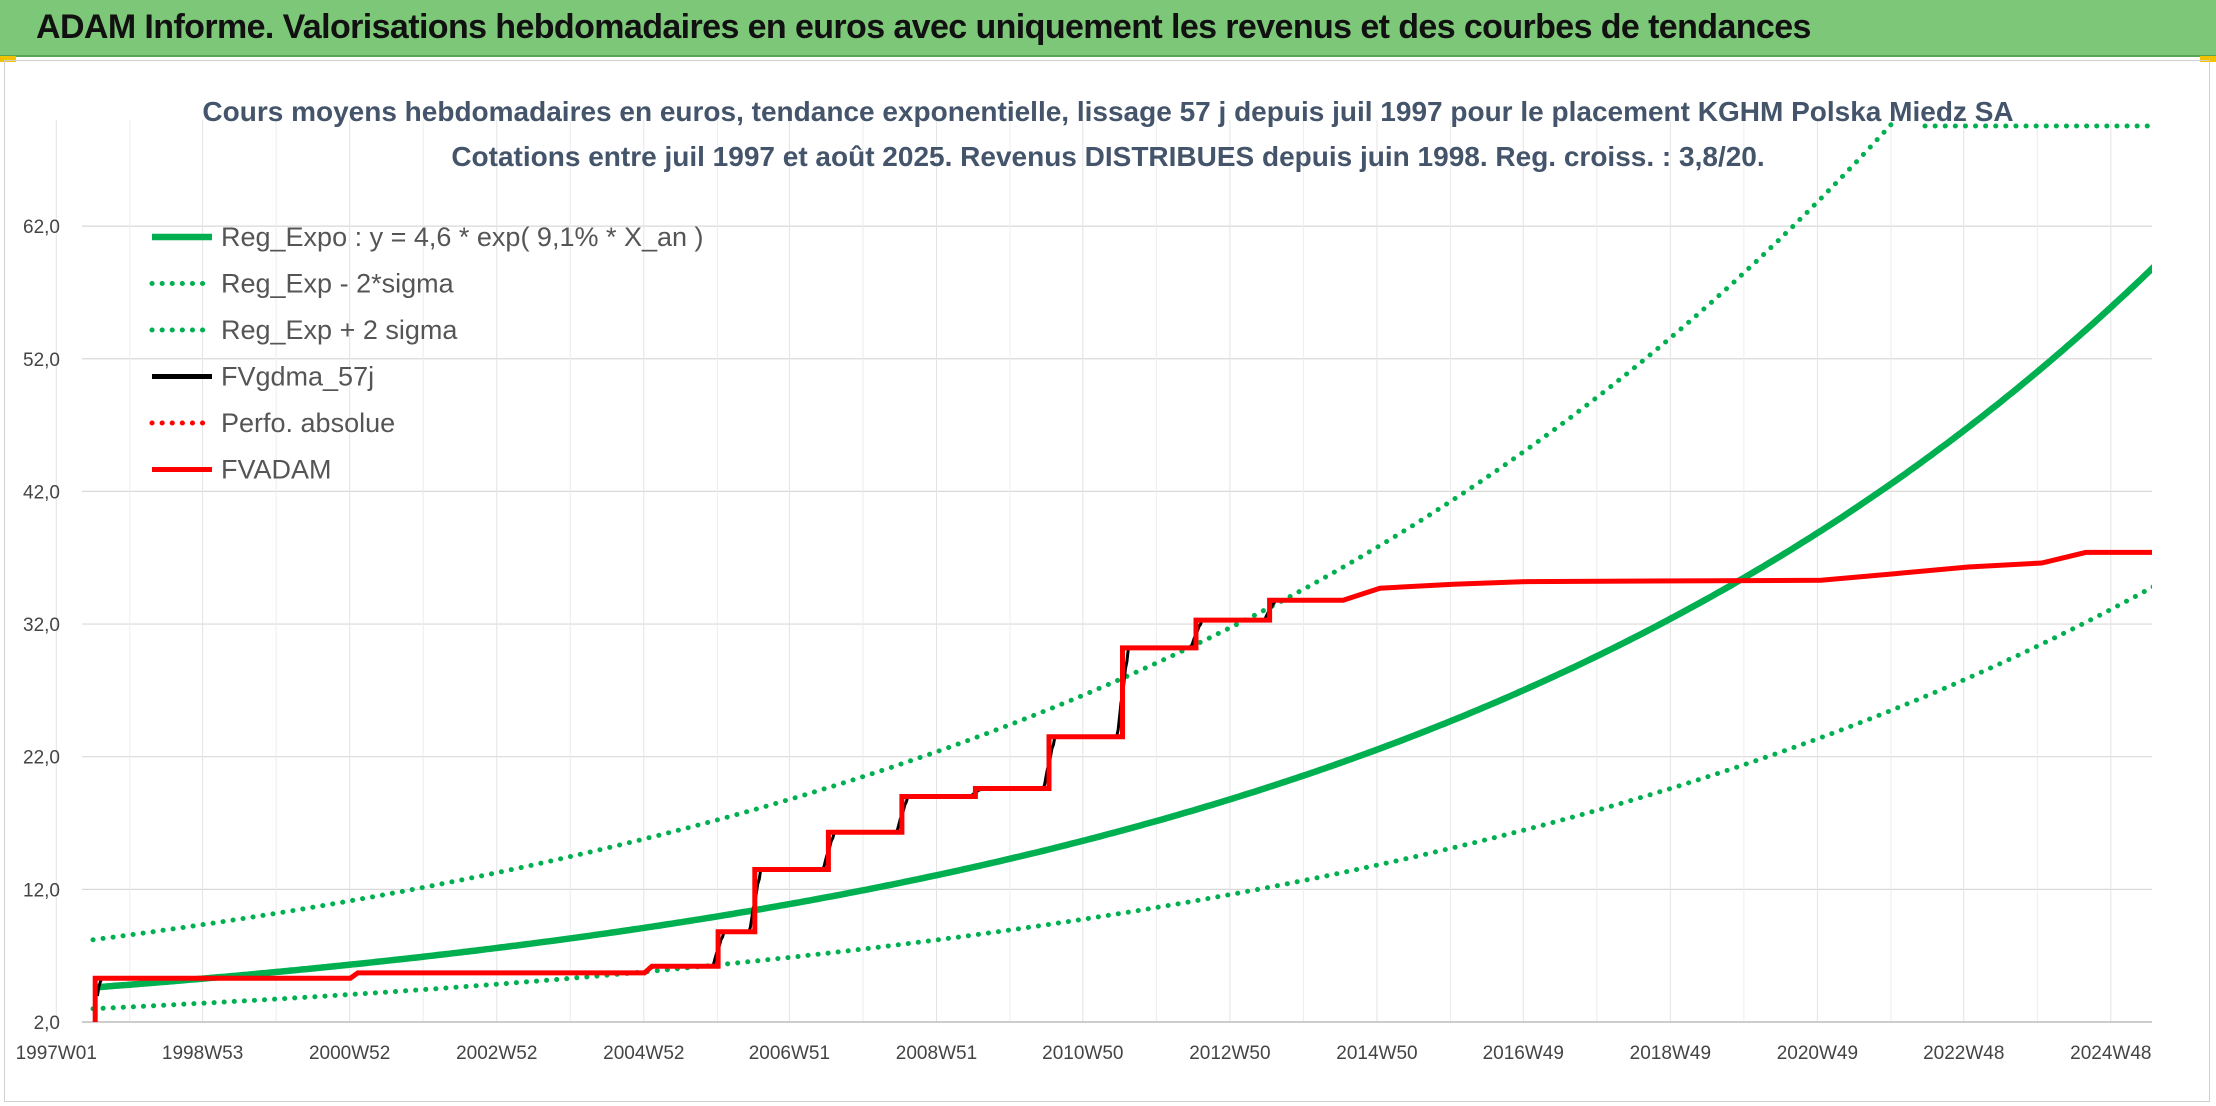  I want to click on y-tick-label: 12,0, so click(41, 890).